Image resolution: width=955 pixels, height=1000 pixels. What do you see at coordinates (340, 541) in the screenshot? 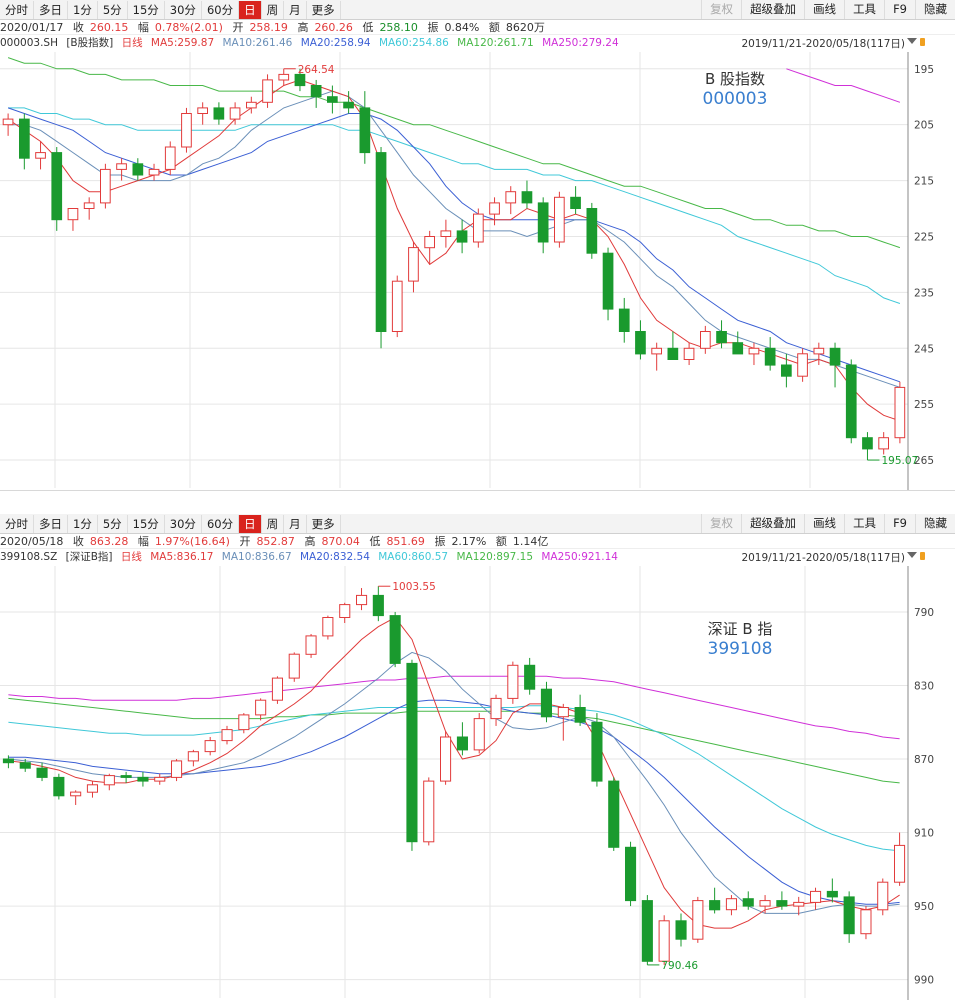
I see `high-value: 870.04` at bounding box center [340, 541].